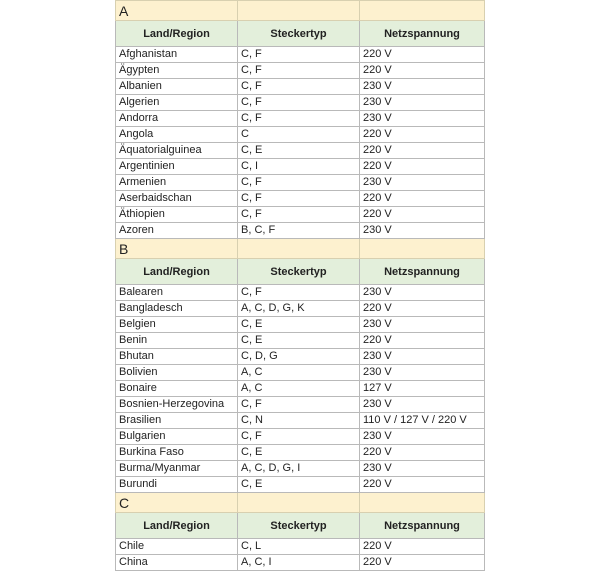 This screenshot has height=571, width=600. Describe the element at coordinates (176, 484) in the screenshot. I see `data-cell: Burundi` at that location.